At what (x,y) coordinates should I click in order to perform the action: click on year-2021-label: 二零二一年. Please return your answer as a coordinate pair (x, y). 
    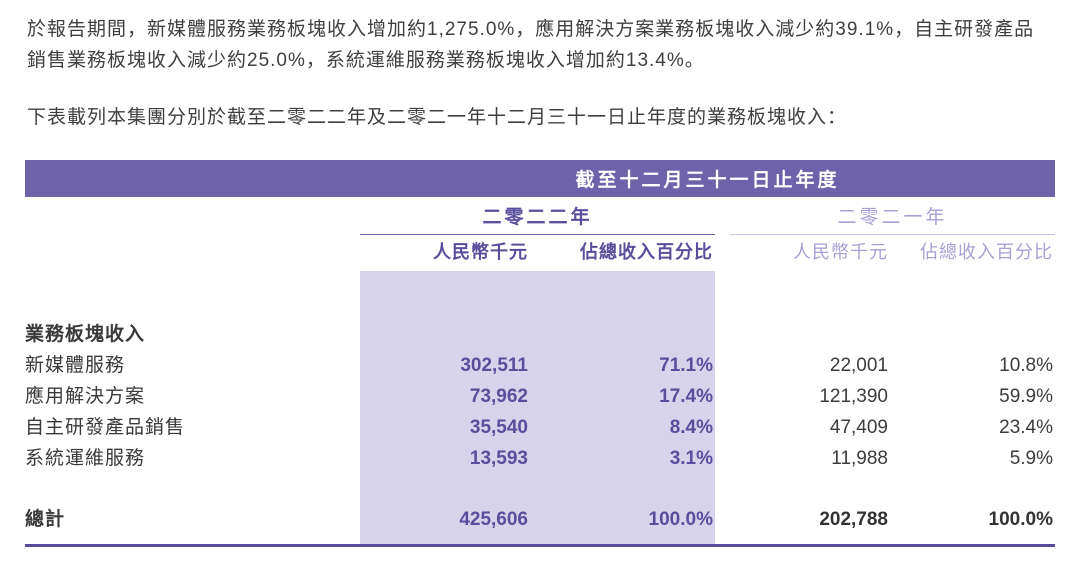
    Looking at the image, I should click on (892, 218).